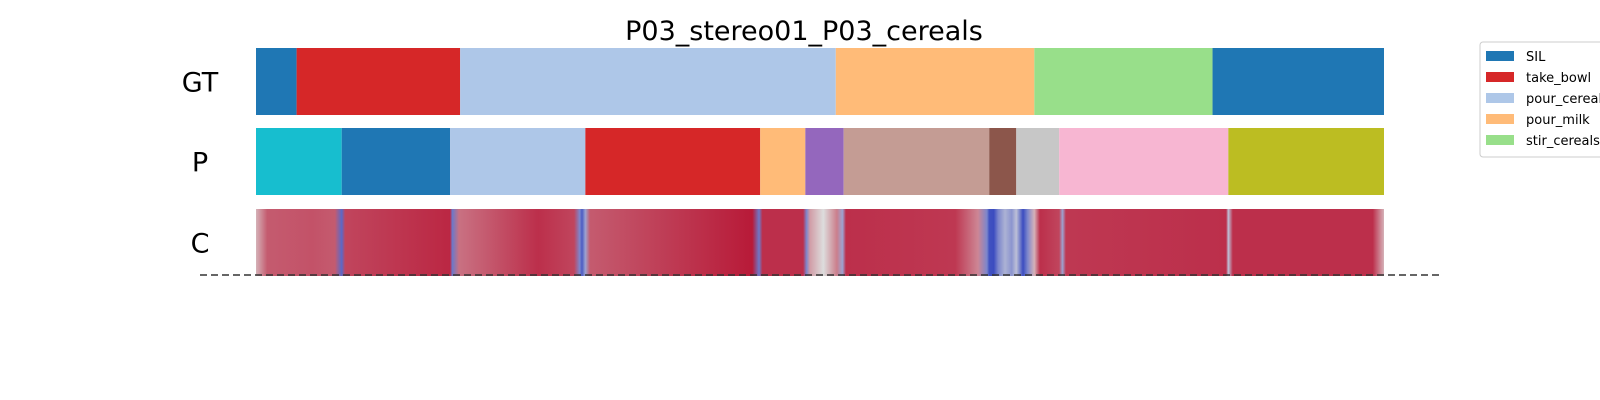 The height and width of the screenshot is (400, 1600). What do you see at coordinates (200, 244) in the screenshot?
I see `row-label-c: C` at bounding box center [200, 244].